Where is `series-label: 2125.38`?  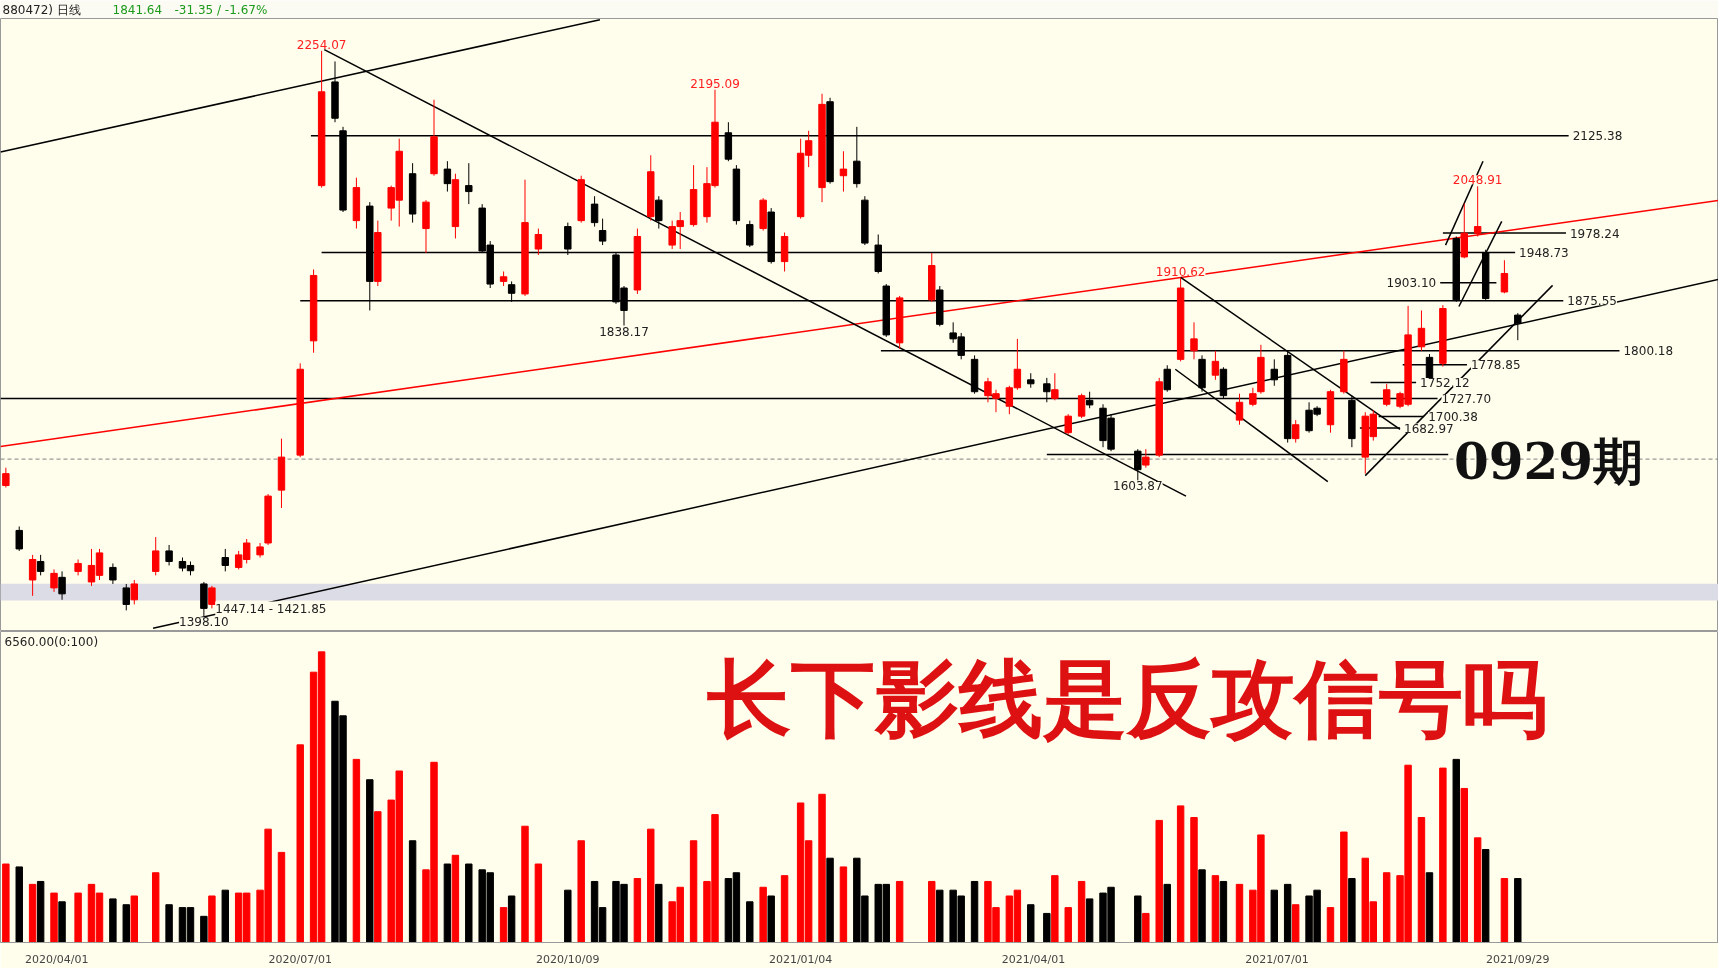 series-label: 2125.38 is located at coordinates (1597, 136).